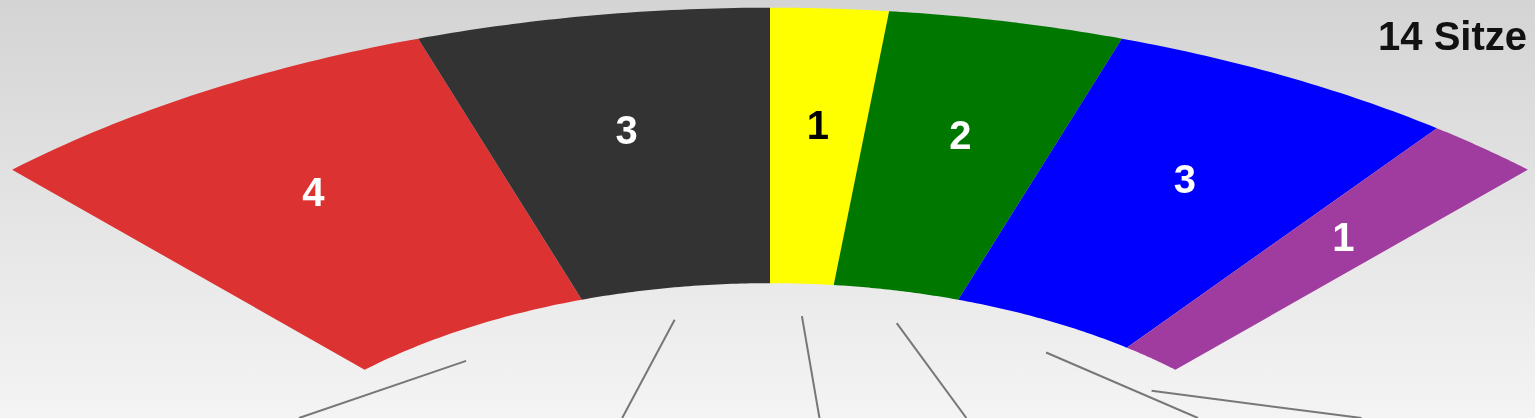  Describe the element at coordinates (1452, 36) in the screenshot. I see `chart-title: 14 Sitze` at that location.